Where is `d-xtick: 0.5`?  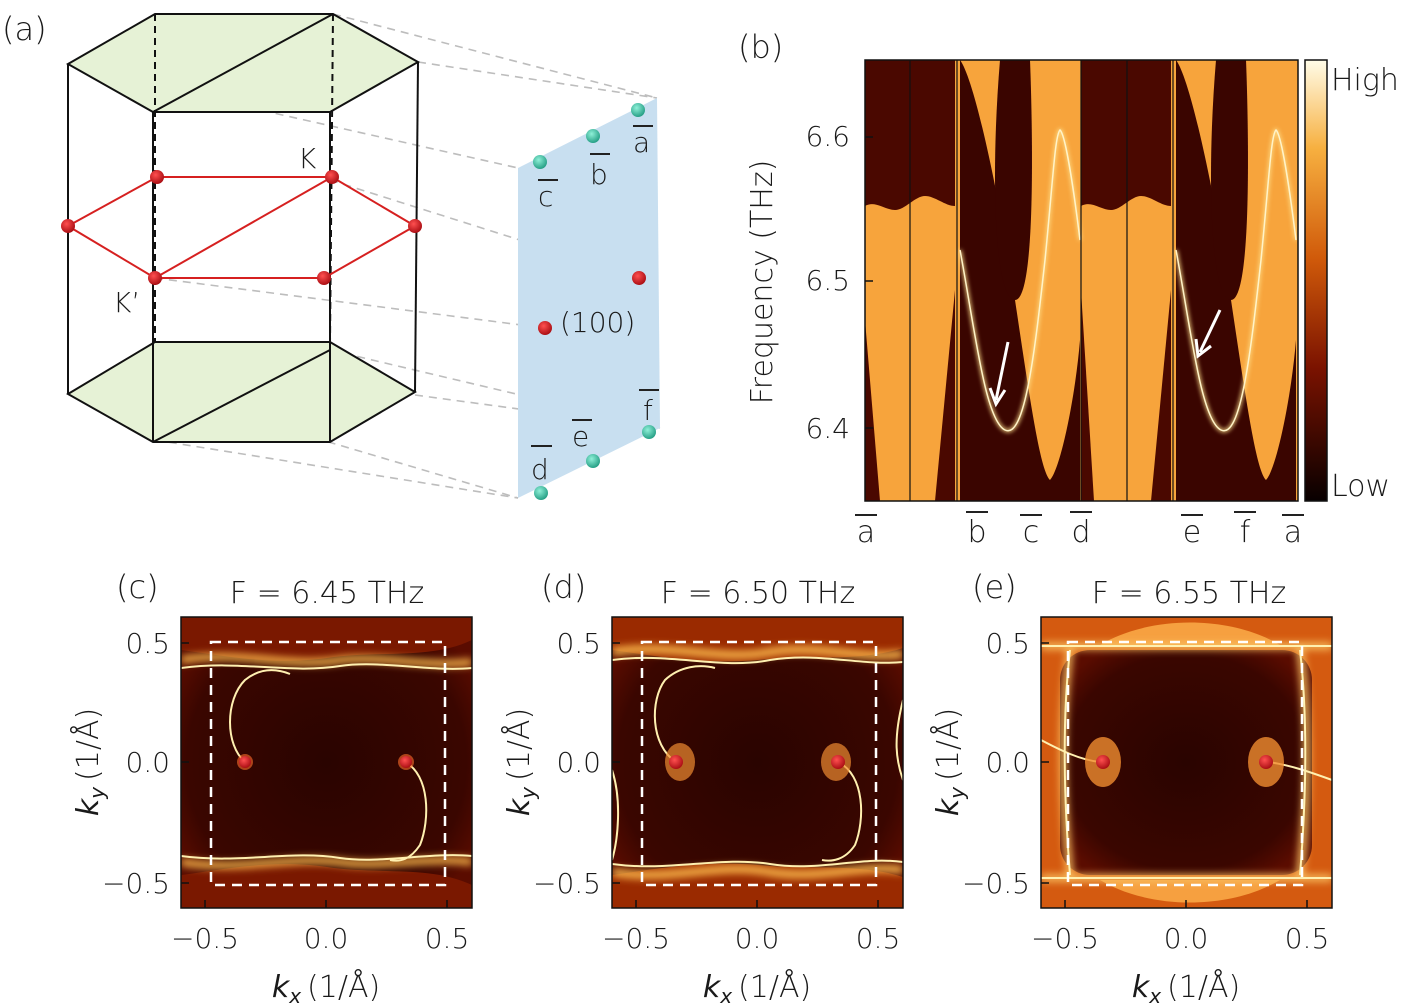
d-xtick: 0.5 is located at coordinates (878, 938).